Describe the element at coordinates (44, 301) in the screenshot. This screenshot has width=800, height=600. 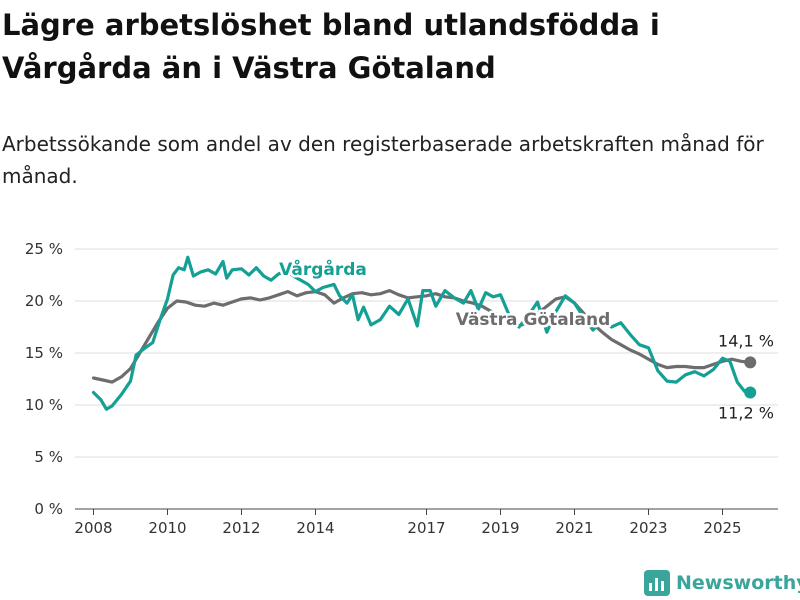
I see `y-tick-label: 20 %` at that location.